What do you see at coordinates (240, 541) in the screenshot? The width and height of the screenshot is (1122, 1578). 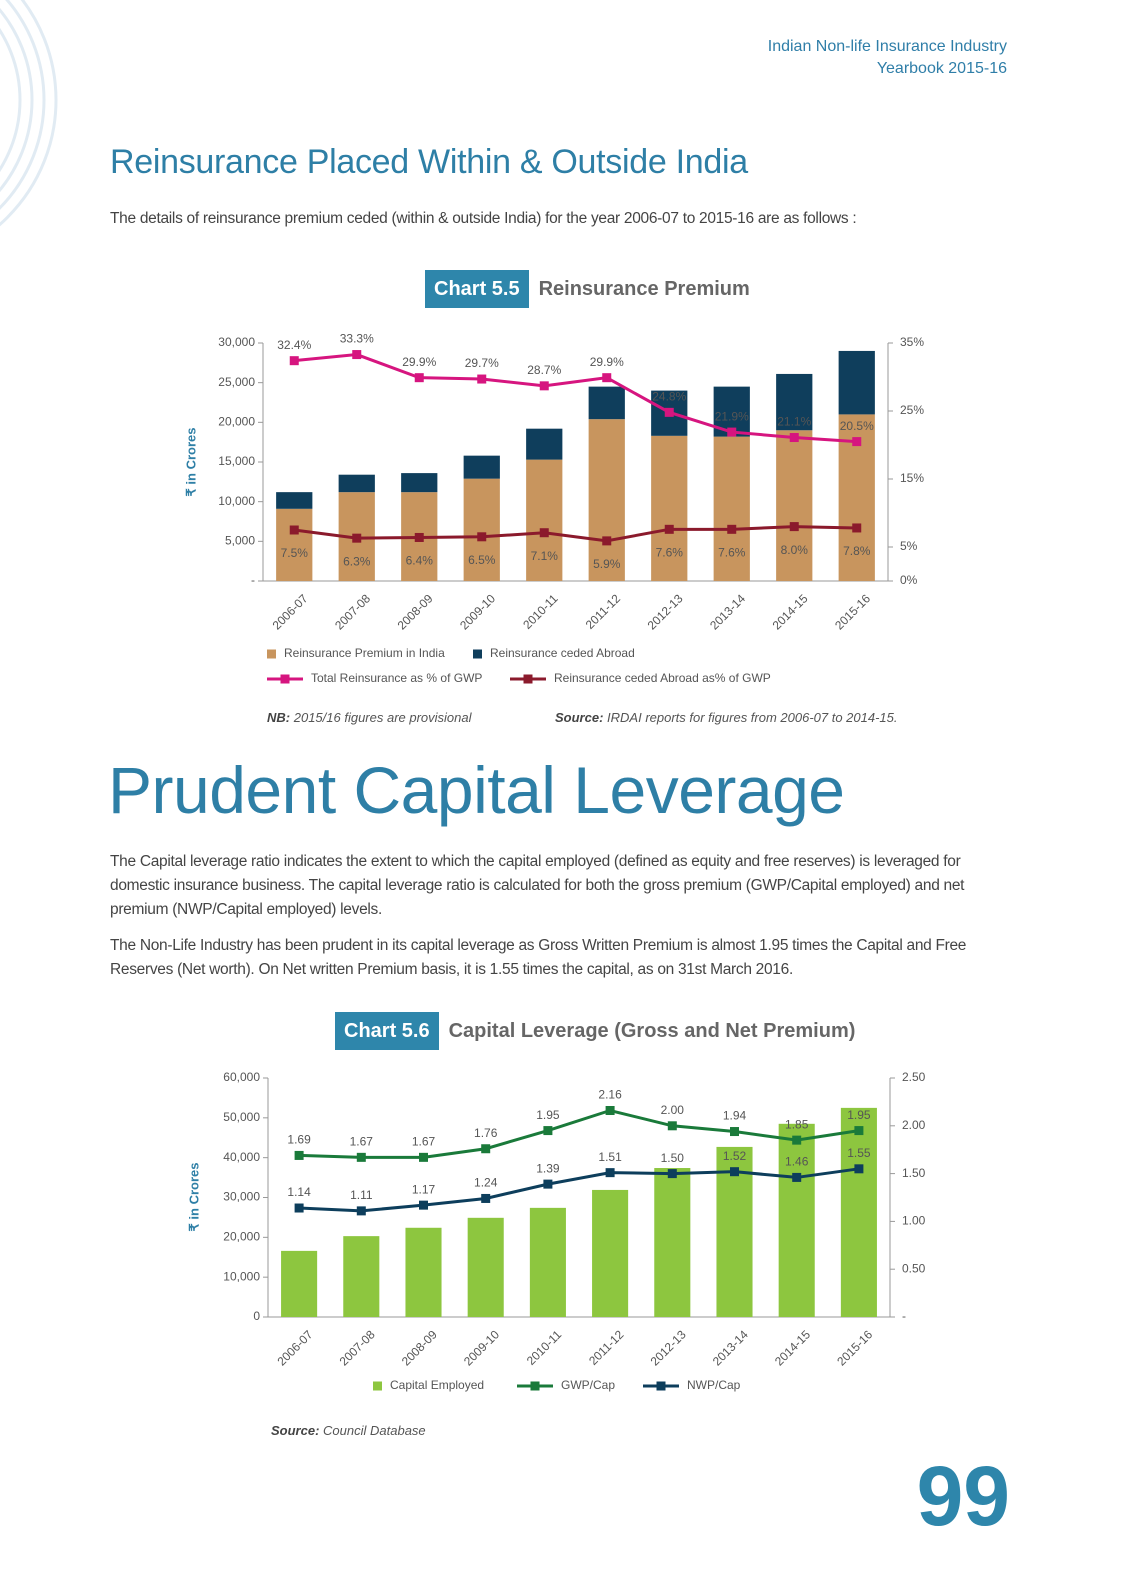 I see `y-tick-label: 5,000` at bounding box center [240, 541].